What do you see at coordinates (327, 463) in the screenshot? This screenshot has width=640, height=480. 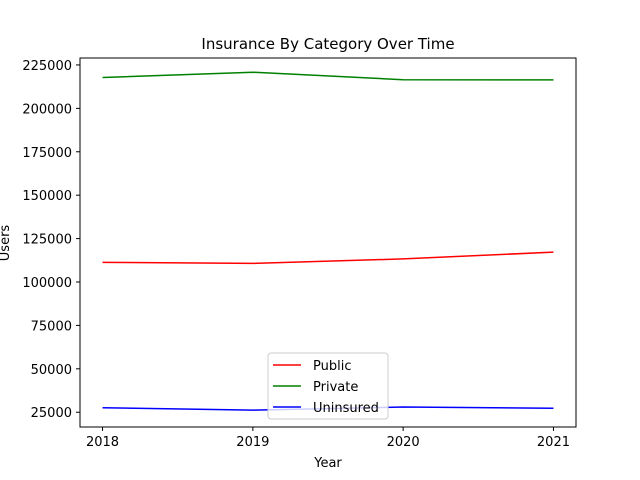 I see `x-axis-label: Year` at bounding box center [327, 463].